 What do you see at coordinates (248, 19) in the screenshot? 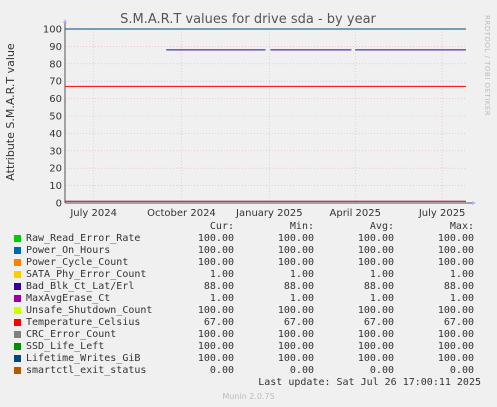
I see `chart-title: S.M.A.R.T values for drive sda - by year` at bounding box center [248, 19].